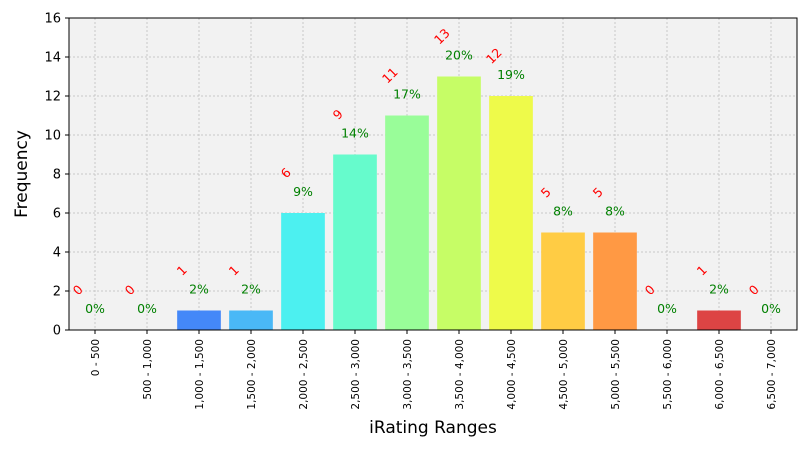 This screenshot has width=810, height=450. What do you see at coordinates (408, 374) in the screenshot?
I see `x-tick-label: 3,000 - 3,500` at bounding box center [408, 374].